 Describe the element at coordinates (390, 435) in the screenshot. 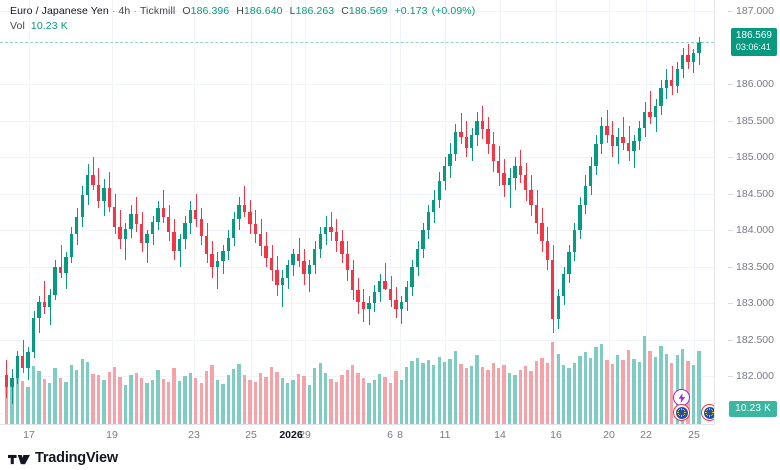

I see `time-axis: 17 19 23 25 29 2026 6 8 11 14 16 20 22 25` at that location.